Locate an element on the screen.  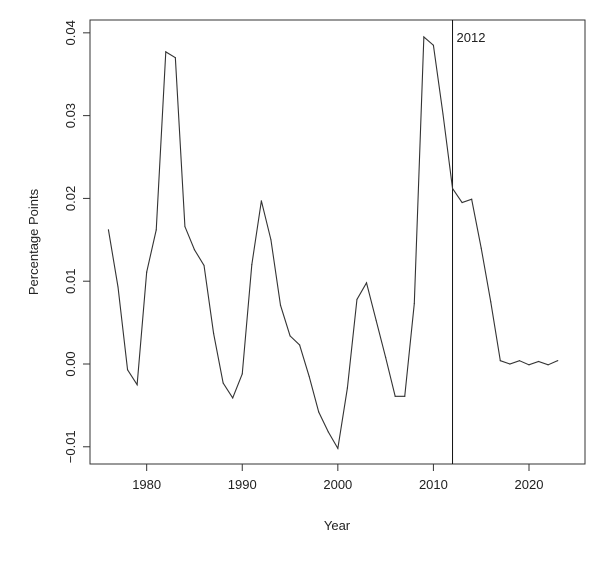
data-point-1994 is located at coordinates (280, 305).